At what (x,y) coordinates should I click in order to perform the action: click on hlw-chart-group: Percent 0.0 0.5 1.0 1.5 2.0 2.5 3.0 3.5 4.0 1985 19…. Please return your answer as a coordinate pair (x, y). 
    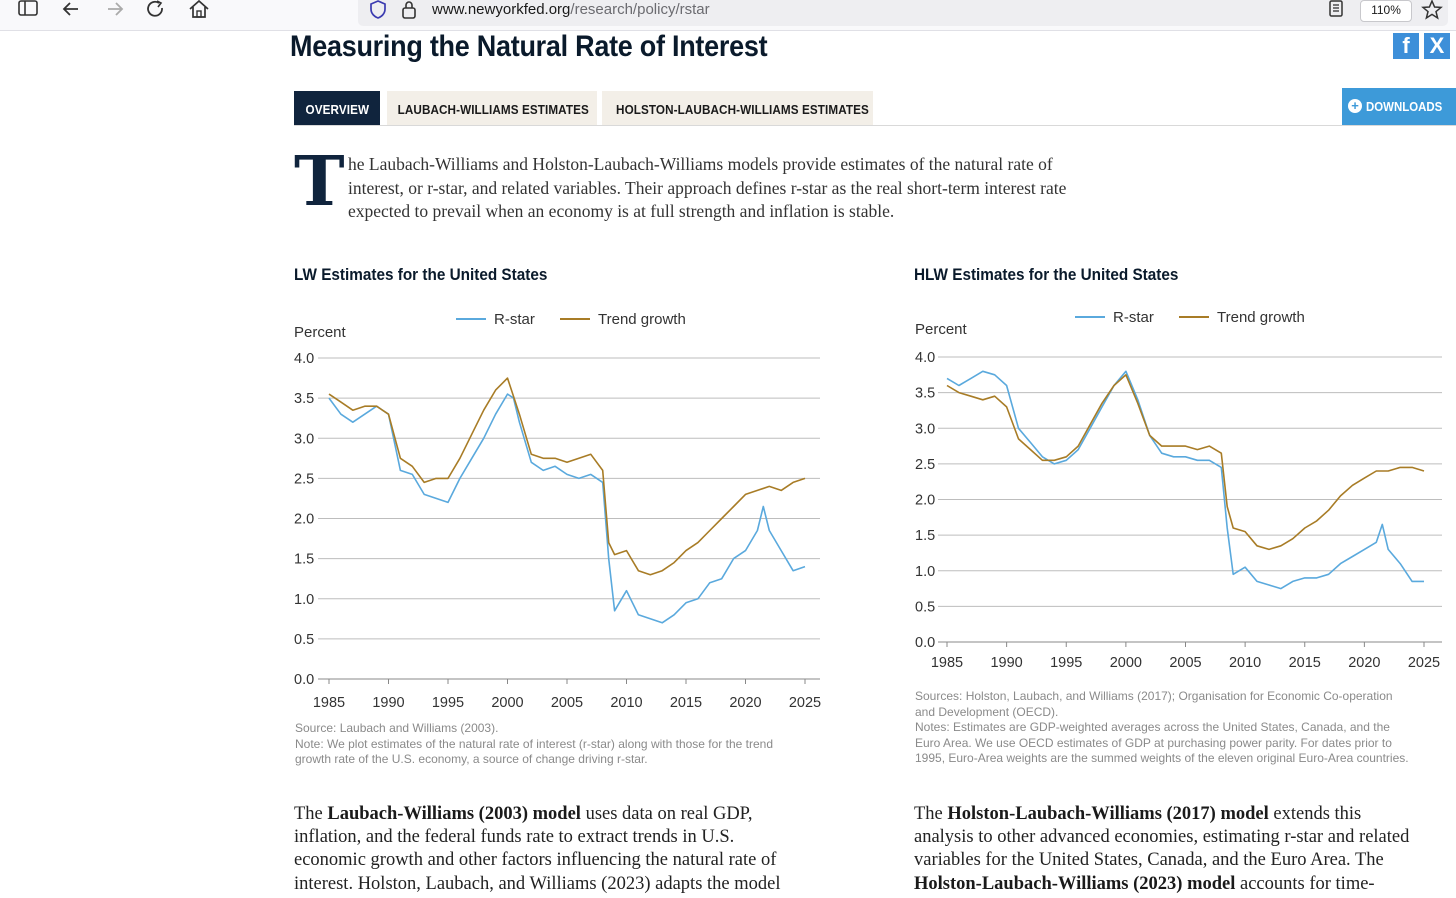
    Looking at the image, I should click on (1178, 490).